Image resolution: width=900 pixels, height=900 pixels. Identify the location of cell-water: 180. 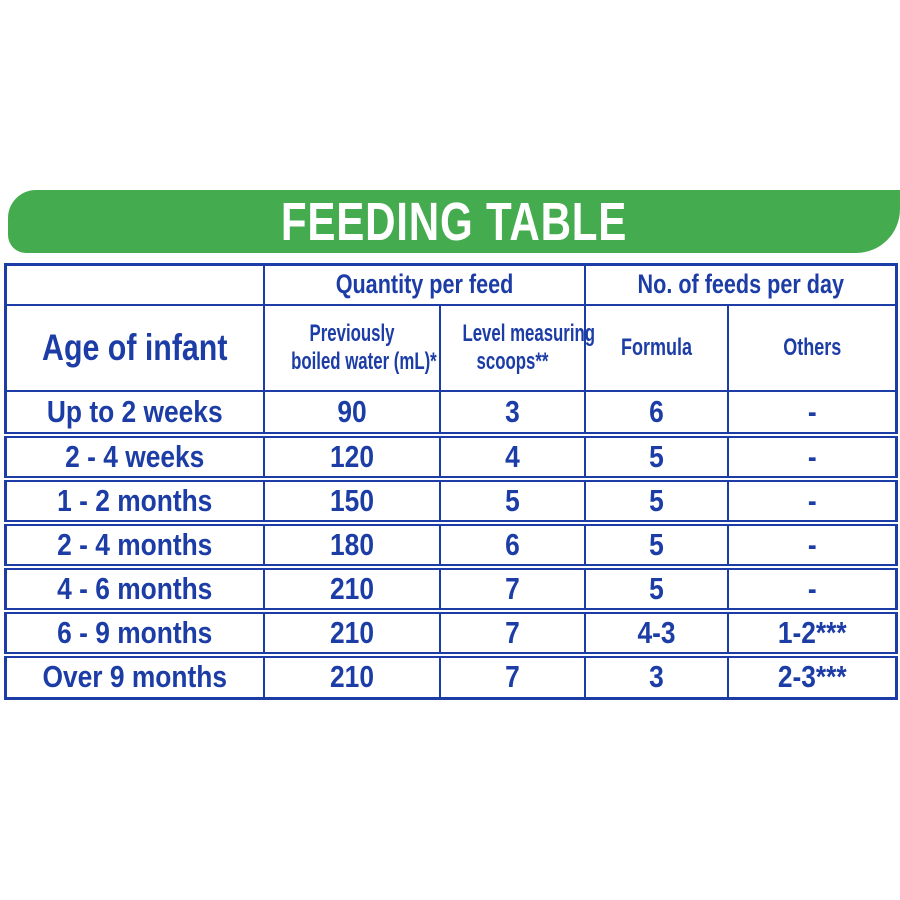
(351, 543).